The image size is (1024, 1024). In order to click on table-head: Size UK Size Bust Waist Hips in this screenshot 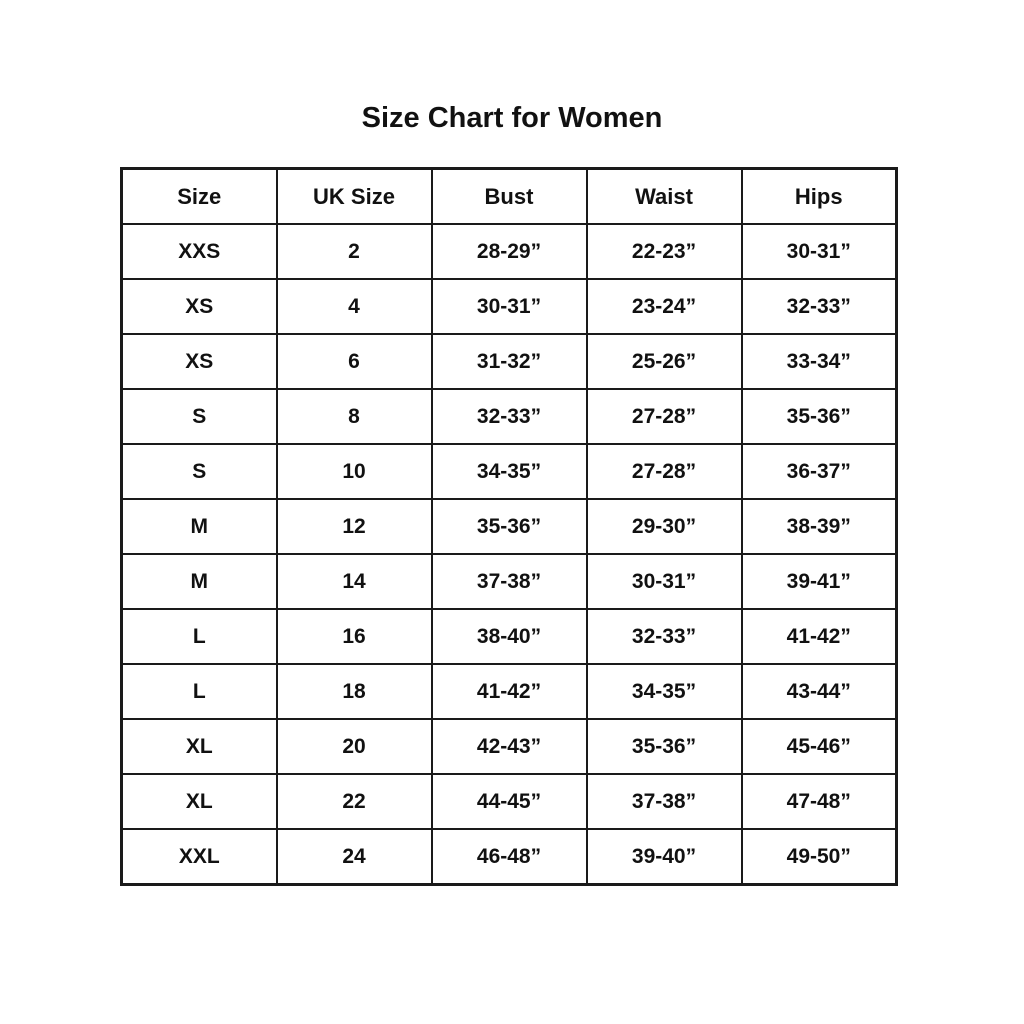, I will do `click(509, 196)`.